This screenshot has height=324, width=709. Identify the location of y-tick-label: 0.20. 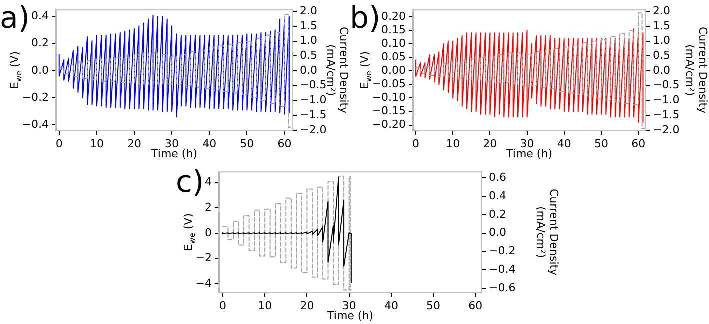
(394, 16).